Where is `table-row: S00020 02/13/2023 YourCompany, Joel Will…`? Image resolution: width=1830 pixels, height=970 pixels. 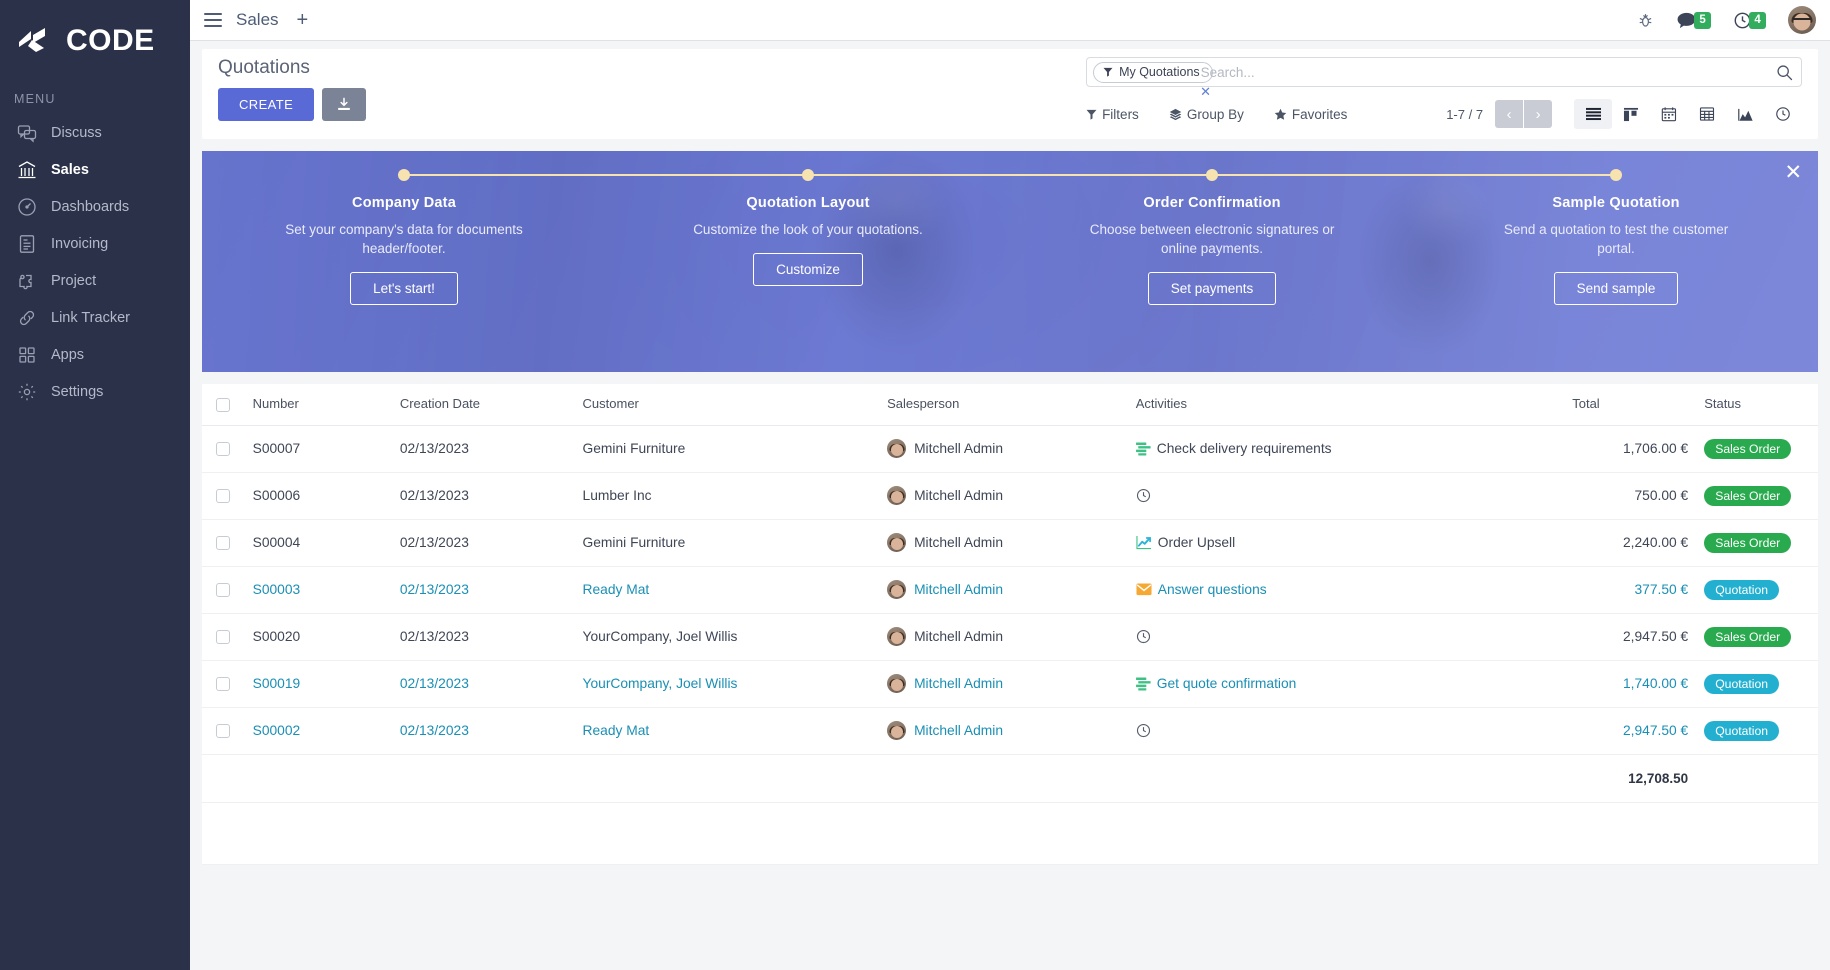 table-row: S00020 02/13/2023 YourCompany, Joel Will… is located at coordinates (1010, 637).